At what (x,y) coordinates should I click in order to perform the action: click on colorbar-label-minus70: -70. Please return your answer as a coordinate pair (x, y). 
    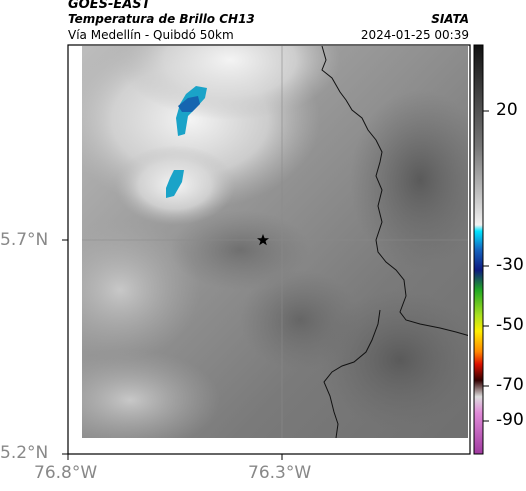
    Looking at the image, I should click on (510, 385).